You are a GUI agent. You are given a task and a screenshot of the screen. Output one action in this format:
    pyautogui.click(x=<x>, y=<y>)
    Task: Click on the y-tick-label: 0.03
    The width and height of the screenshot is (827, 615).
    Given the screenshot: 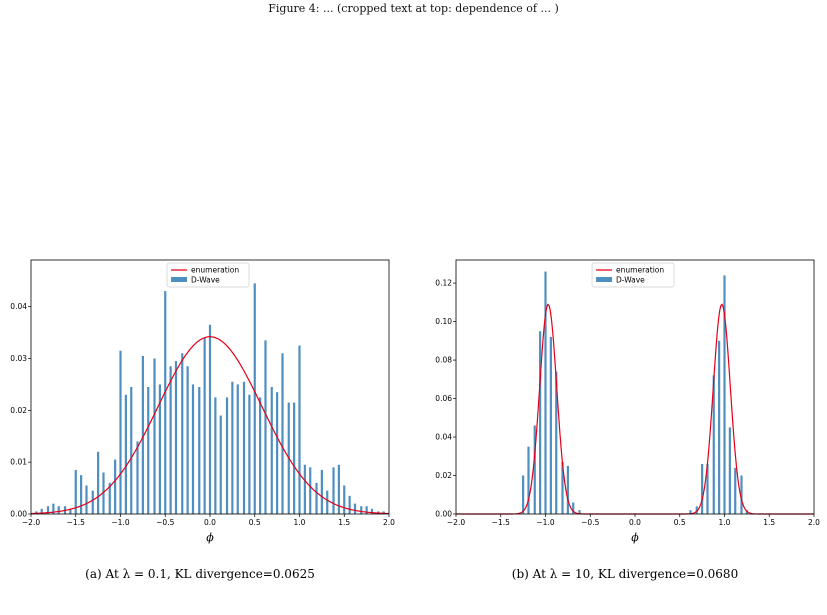 What is the action you would take?
    pyautogui.click(x=18, y=358)
    